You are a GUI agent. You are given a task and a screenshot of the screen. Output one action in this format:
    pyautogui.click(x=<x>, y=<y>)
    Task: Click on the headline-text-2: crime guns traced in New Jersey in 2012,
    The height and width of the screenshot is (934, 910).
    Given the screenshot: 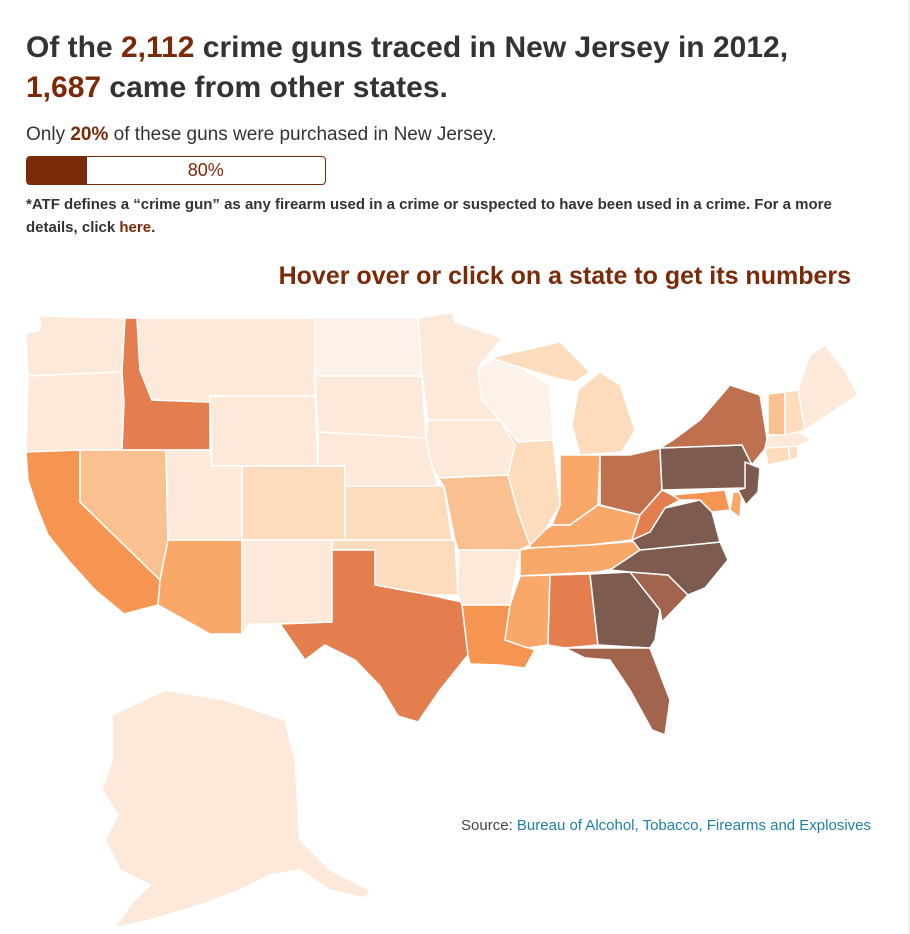 What is the action you would take?
    pyautogui.click(x=491, y=47)
    